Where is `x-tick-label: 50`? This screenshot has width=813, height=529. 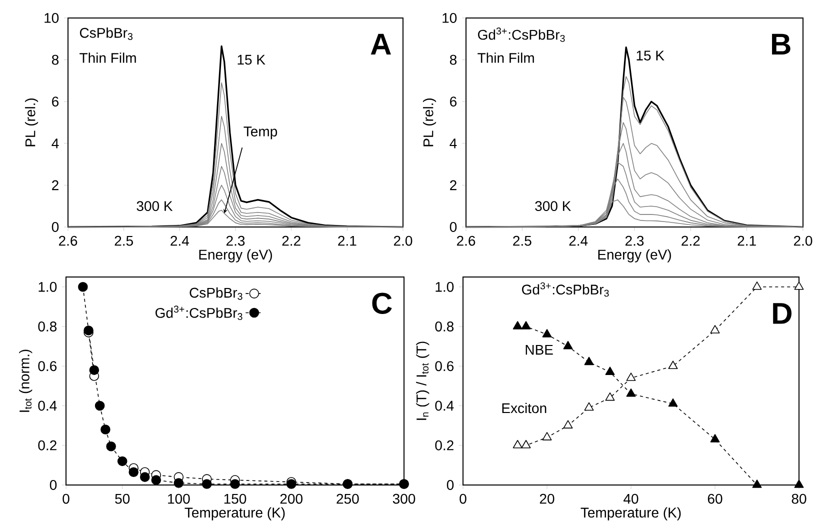
x-tick-label: 50 is located at coordinates (122, 499).